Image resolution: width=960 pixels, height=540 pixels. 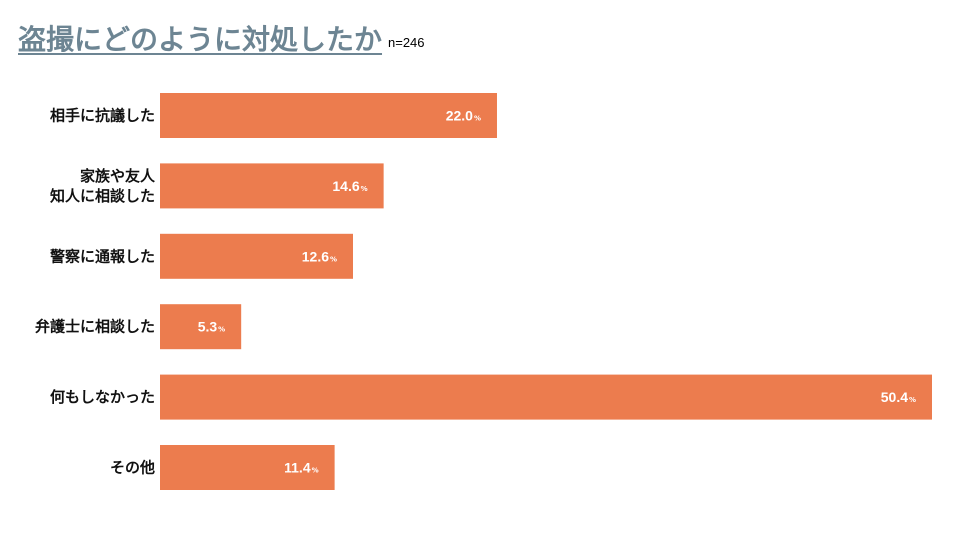 What do you see at coordinates (459, 116) in the screenshot?
I see `data-label-0: 22.0` at bounding box center [459, 116].